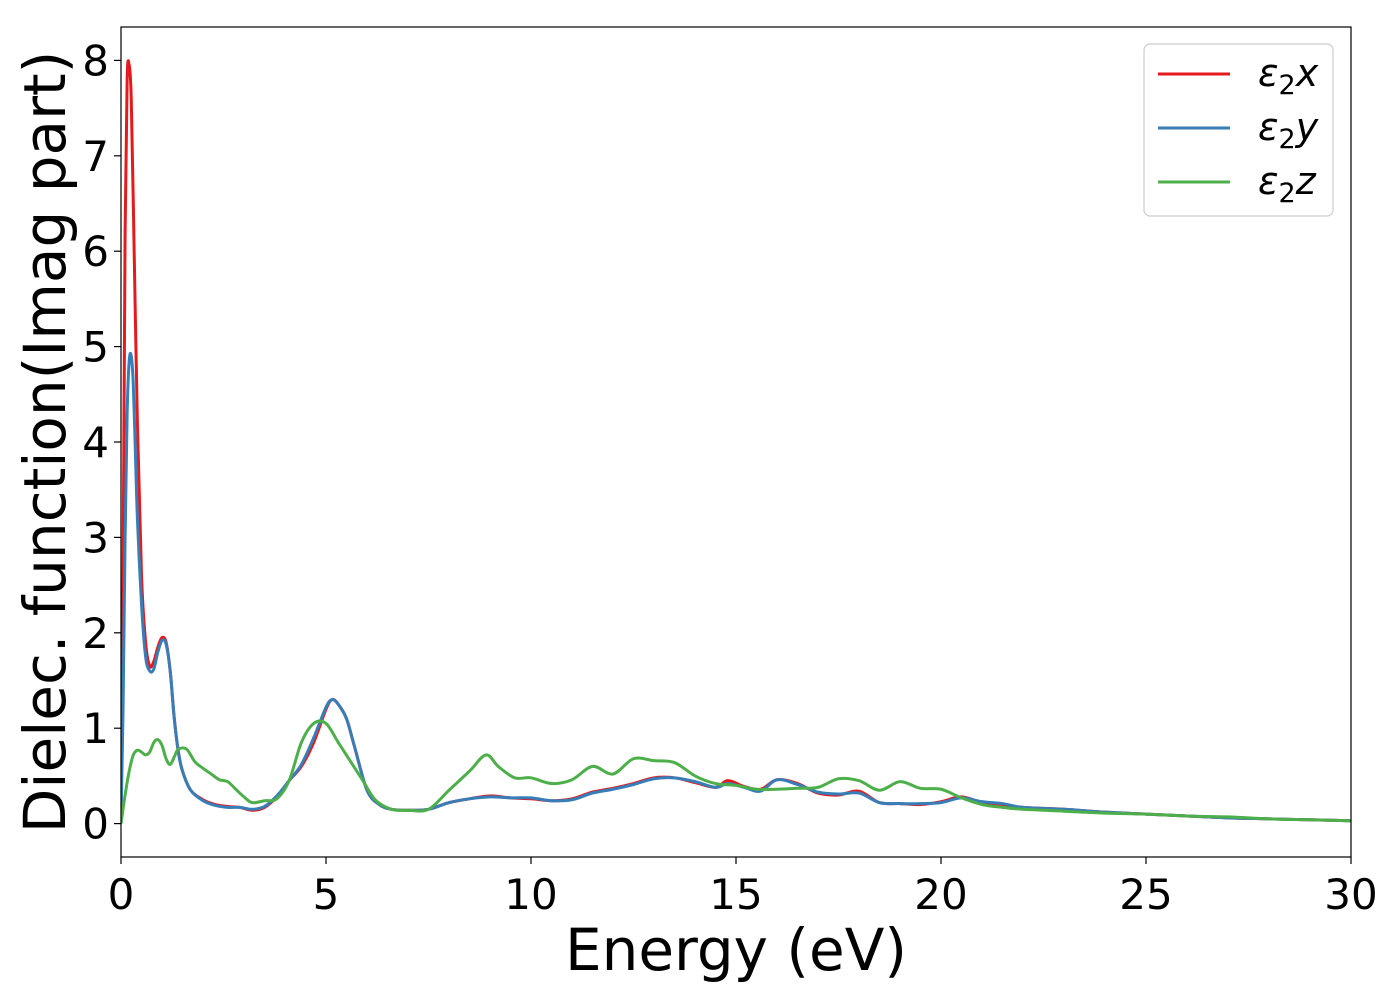 The image size is (1400, 1000). What do you see at coordinates (1288, 130) in the screenshot?
I see `legend-label-y: ε2y` at bounding box center [1288, 130].